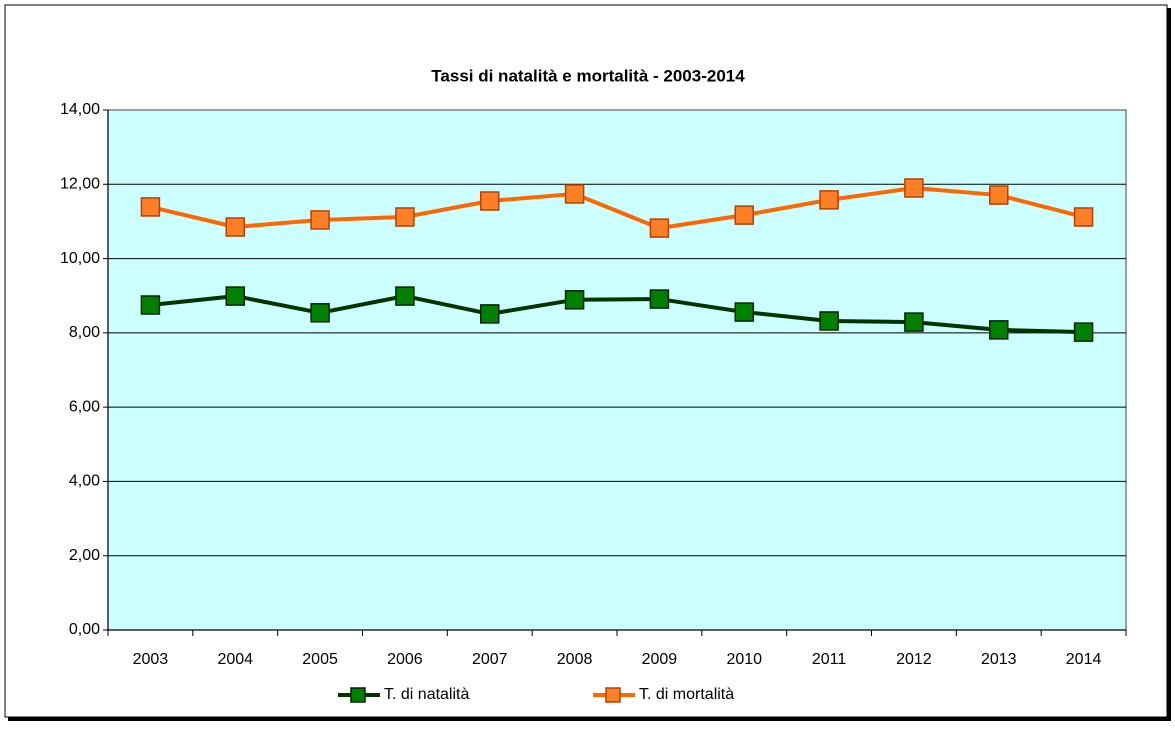 The image size is (1175, 734). I want to click on x-tick-label: 2004, so click(235, 659).